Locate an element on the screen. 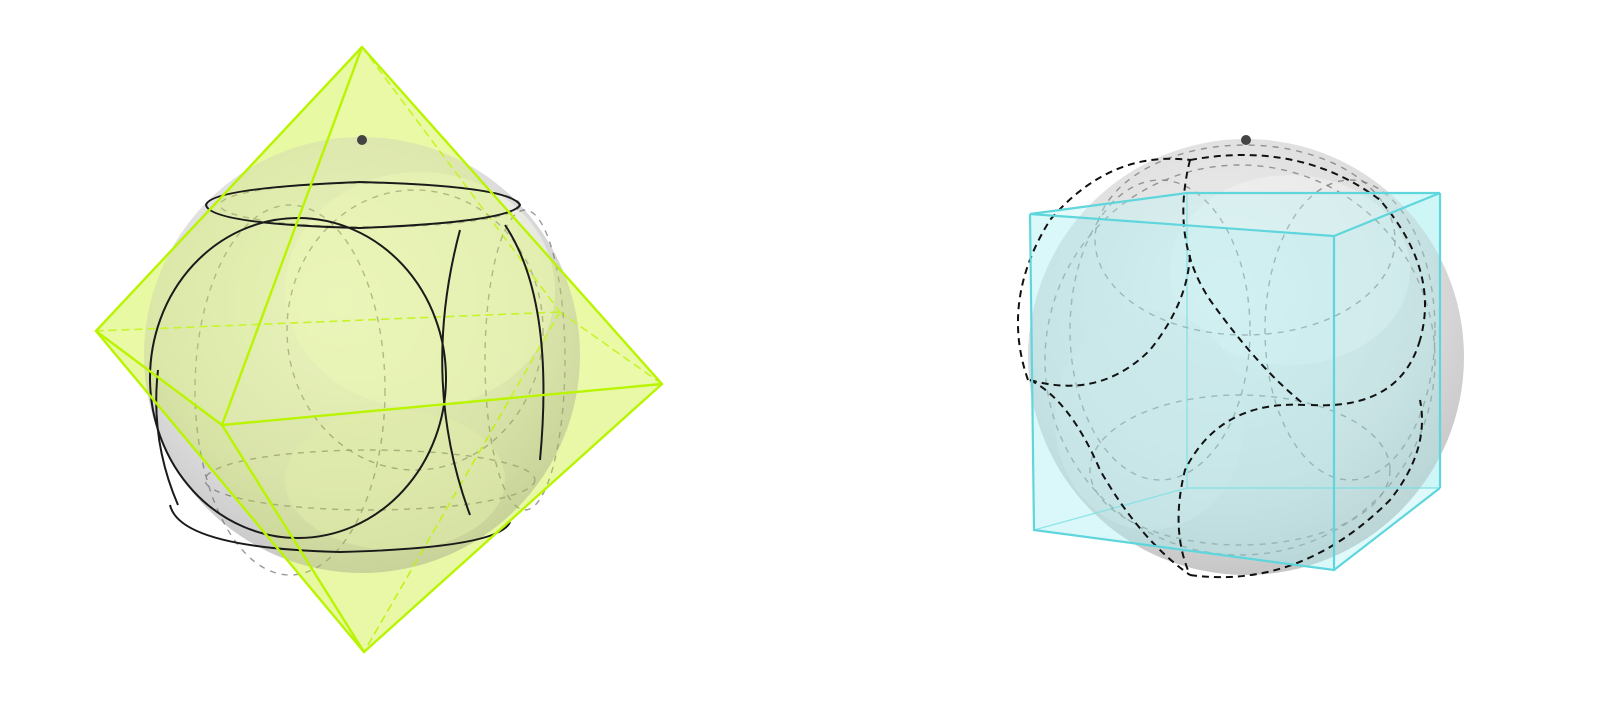  cube-edges is located at coordinates (1235, 381).